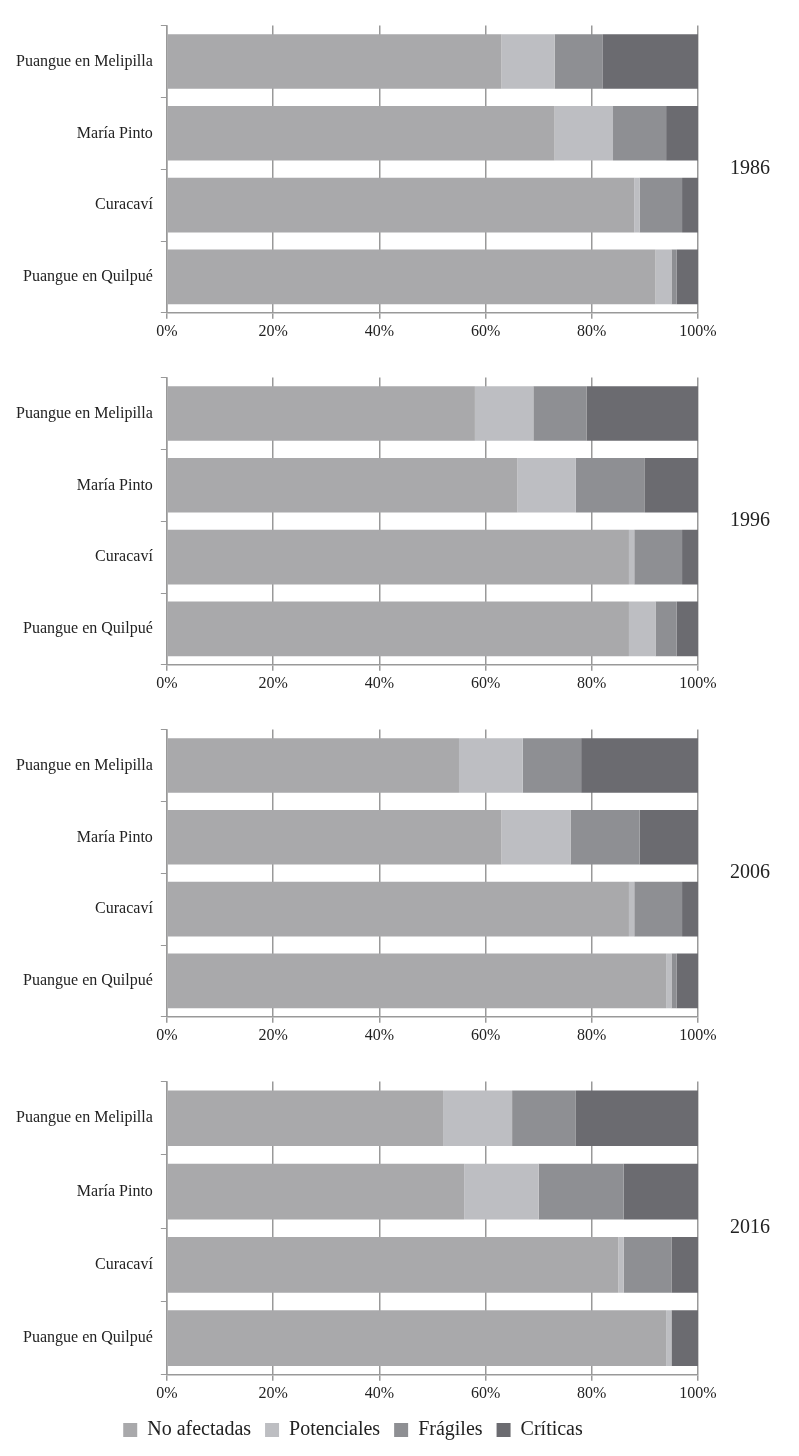 This screenshot has height=1456, width=799. I want to click on text: 1986, so click(750, 167).